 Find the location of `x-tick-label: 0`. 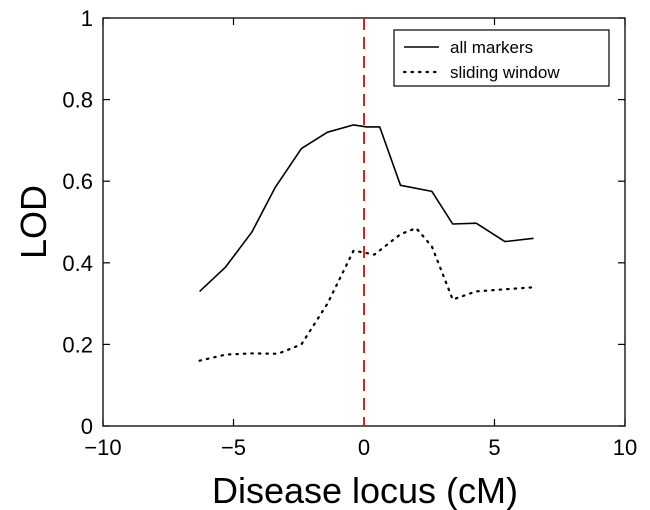

x-tick-label: 0 is located at coordinates (364, 447).